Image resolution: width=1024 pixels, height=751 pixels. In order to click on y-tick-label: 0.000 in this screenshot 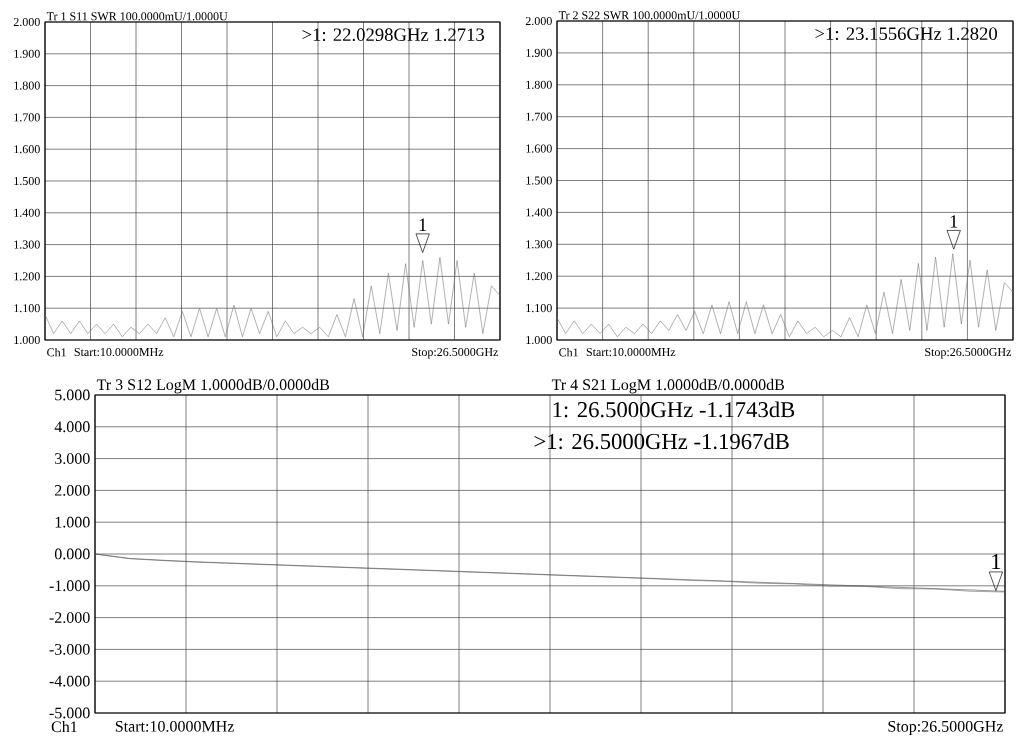, I will do `click(72, 554)`.